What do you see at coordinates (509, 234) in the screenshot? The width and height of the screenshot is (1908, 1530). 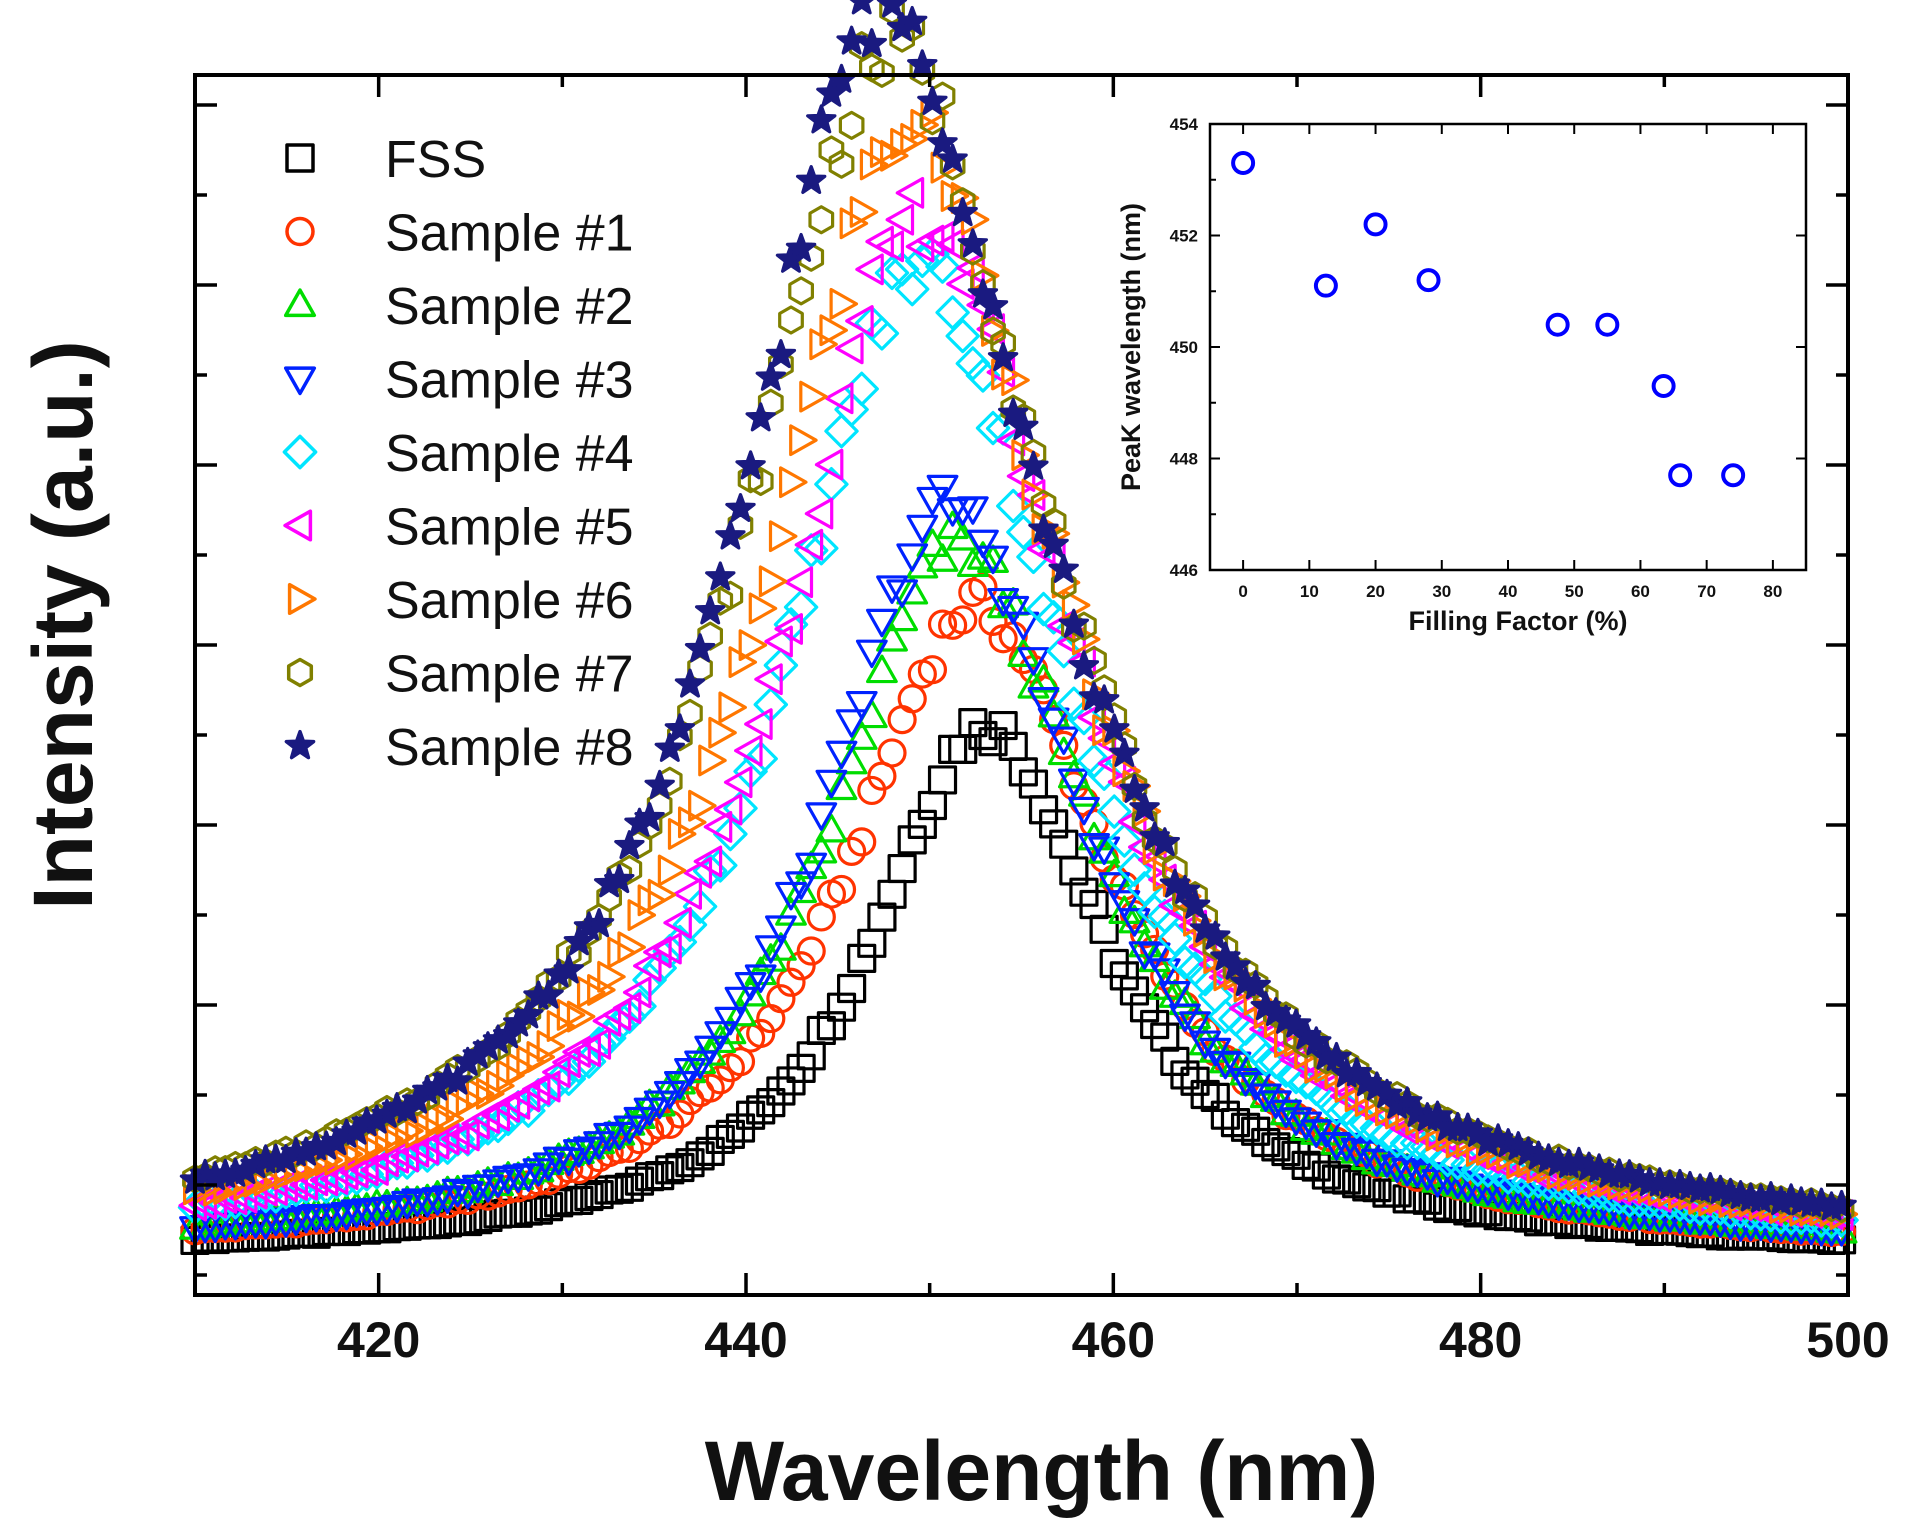 I see `legend-label-sample-1: Sample #1` at bounding box center [509, 234].